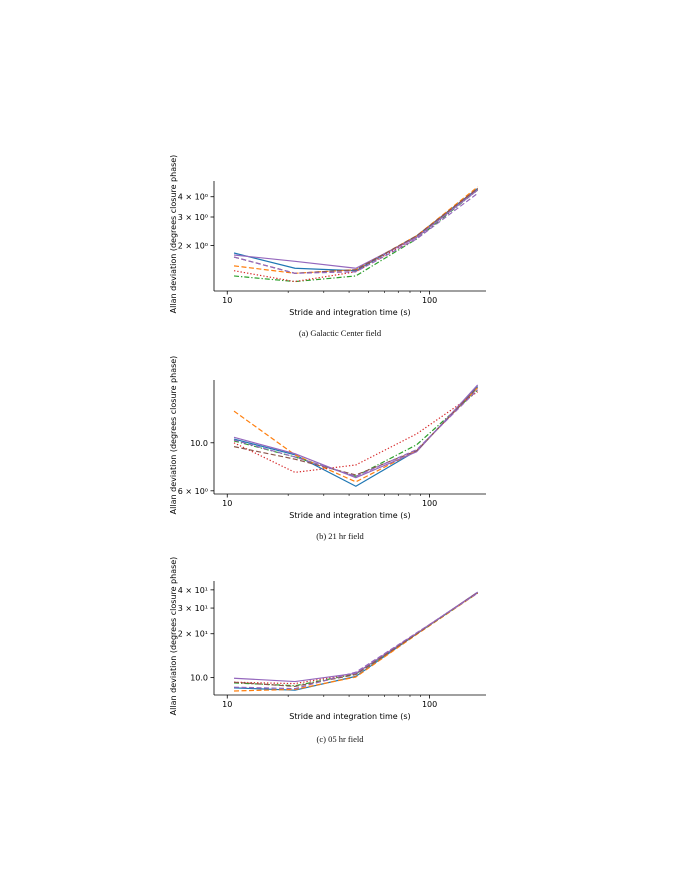  Describe the element at coordinates (193, 608) in the screenshot. I see `y-tick-label: 3 × 10¹` at that location.